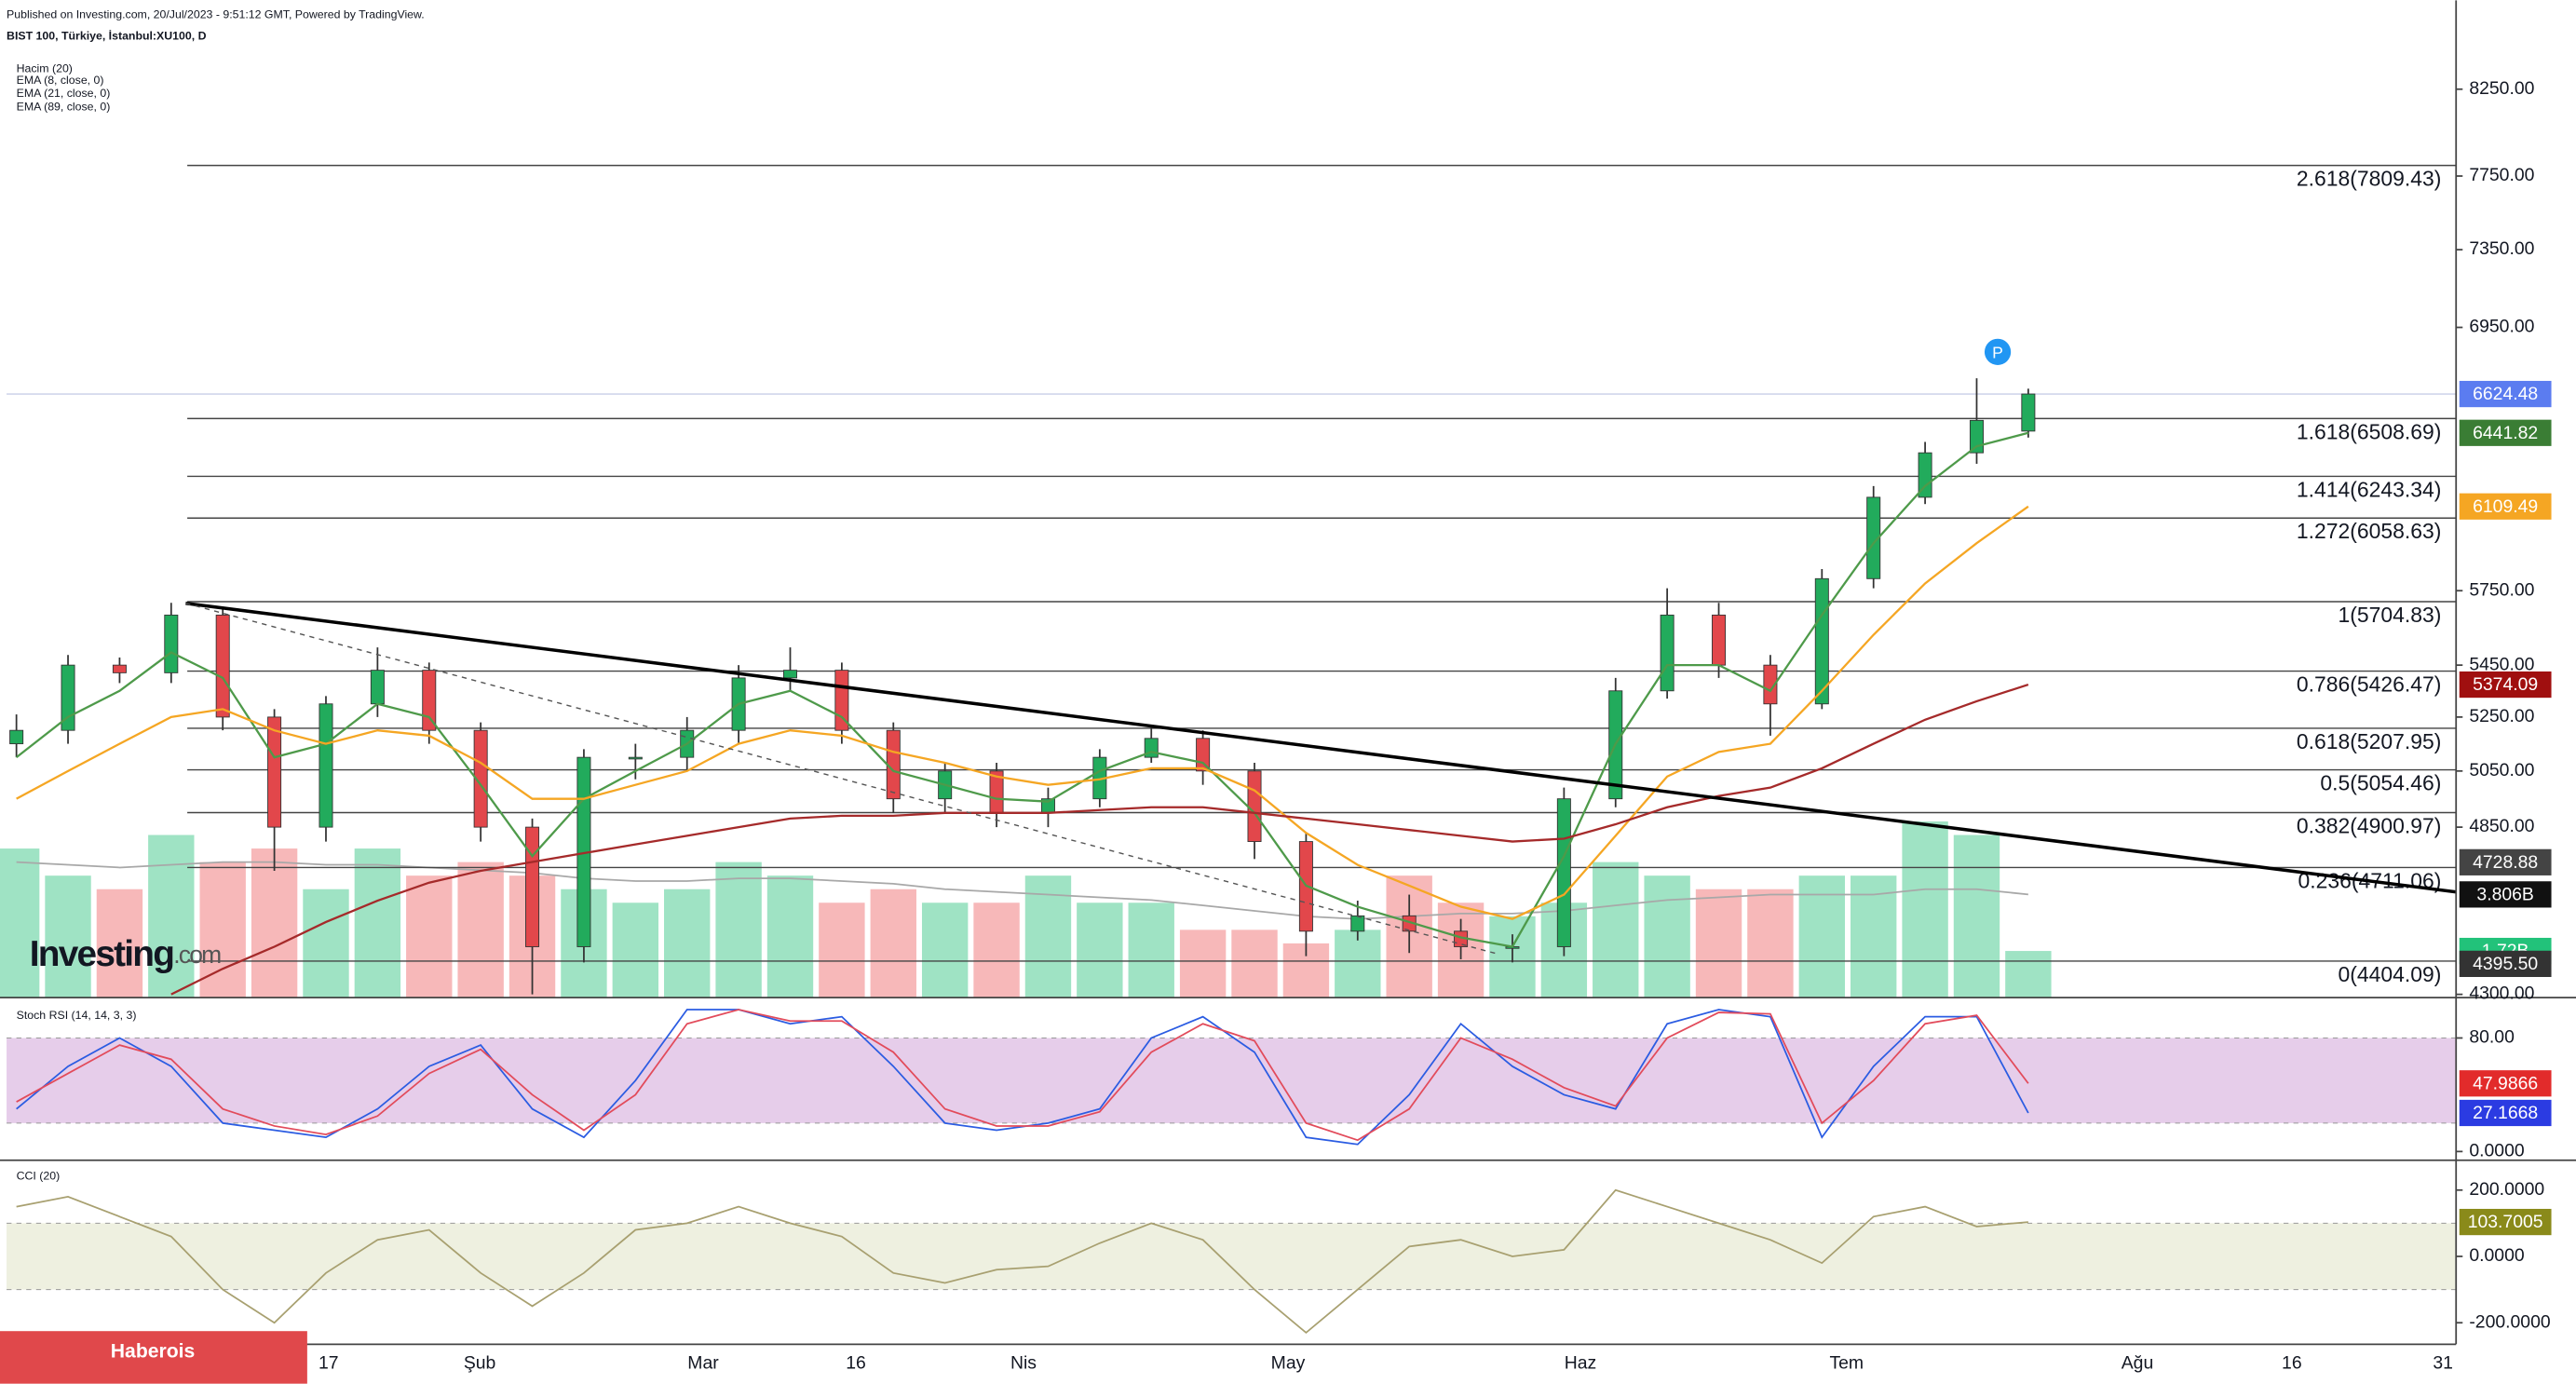 The image size is (2576, 1384). Describe the element at coordinates (2369, 431) in the screenshot. I see `fib-label: 1.618(6508.69)` at that location.